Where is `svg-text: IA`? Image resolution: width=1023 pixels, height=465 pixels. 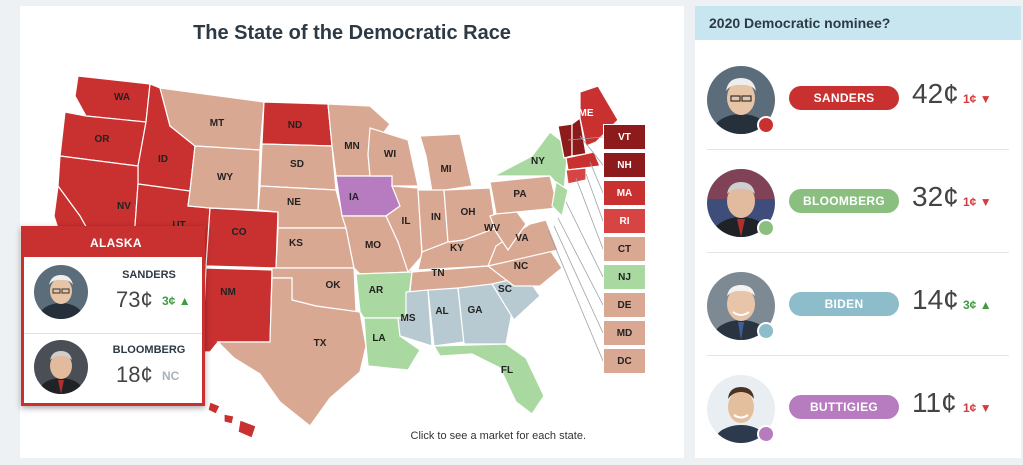
svg-text: IA is located at coordinates (354, 197).